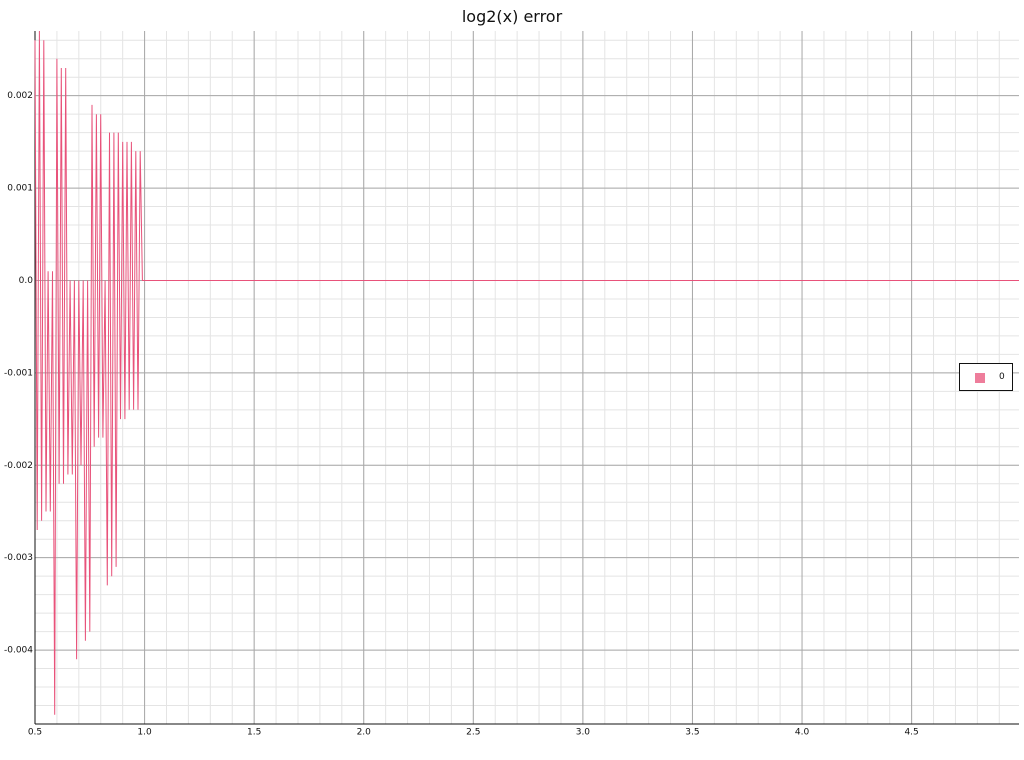  Describe the element at coordinates (364, 733) in the screenshot. I see `x-tick-label: 2.0` at that location.